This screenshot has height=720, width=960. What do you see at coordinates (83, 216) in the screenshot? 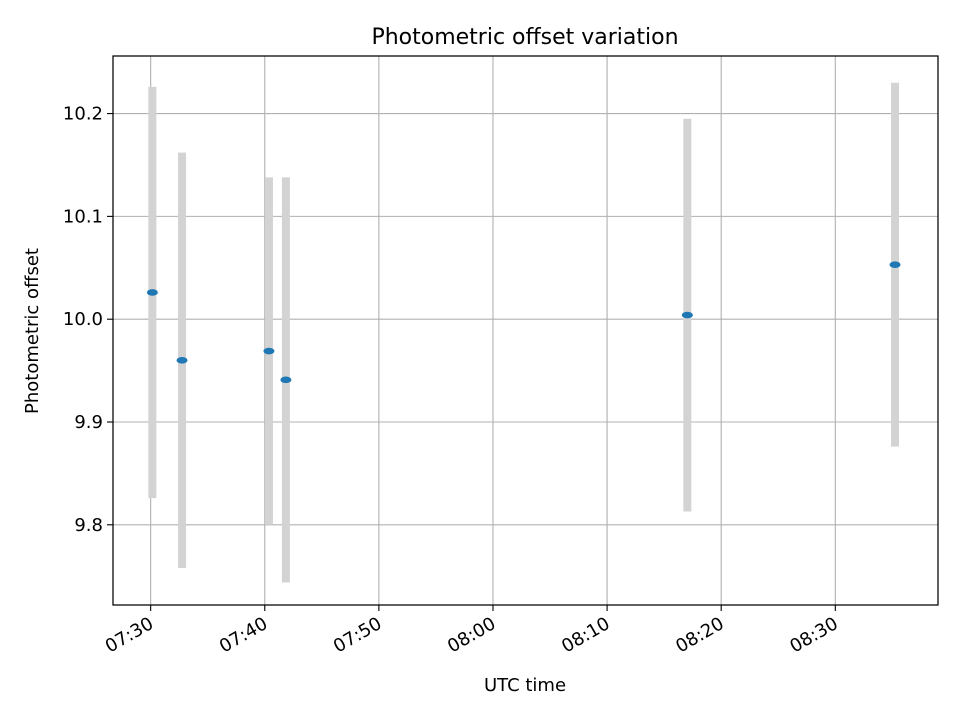
I see `y-tick-label: 10.1` at bounding box center [83, 216].